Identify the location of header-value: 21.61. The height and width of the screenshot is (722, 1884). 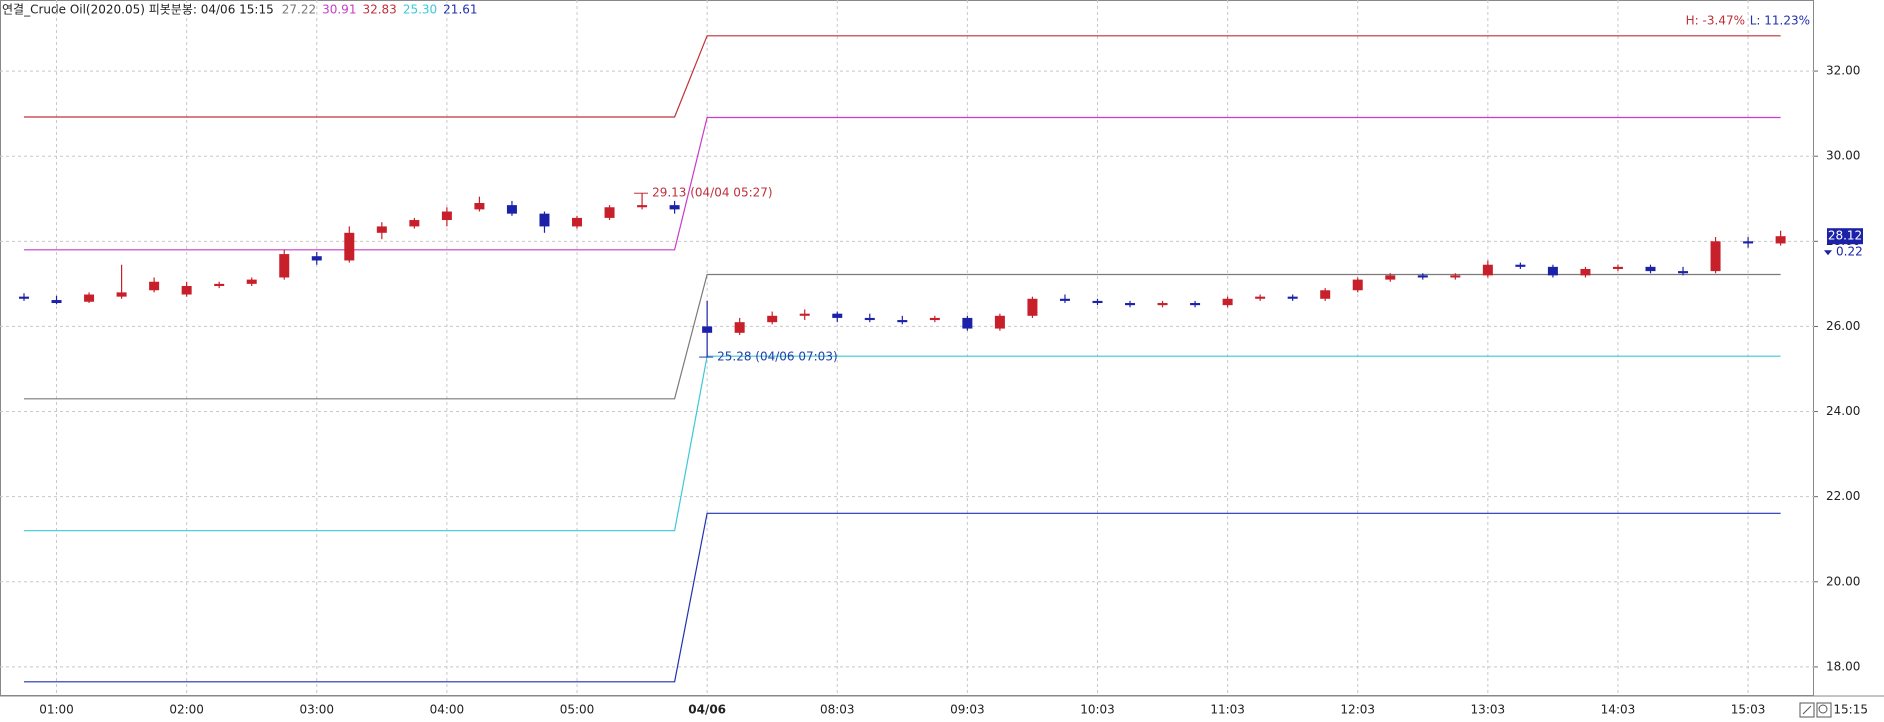
(460, 10).